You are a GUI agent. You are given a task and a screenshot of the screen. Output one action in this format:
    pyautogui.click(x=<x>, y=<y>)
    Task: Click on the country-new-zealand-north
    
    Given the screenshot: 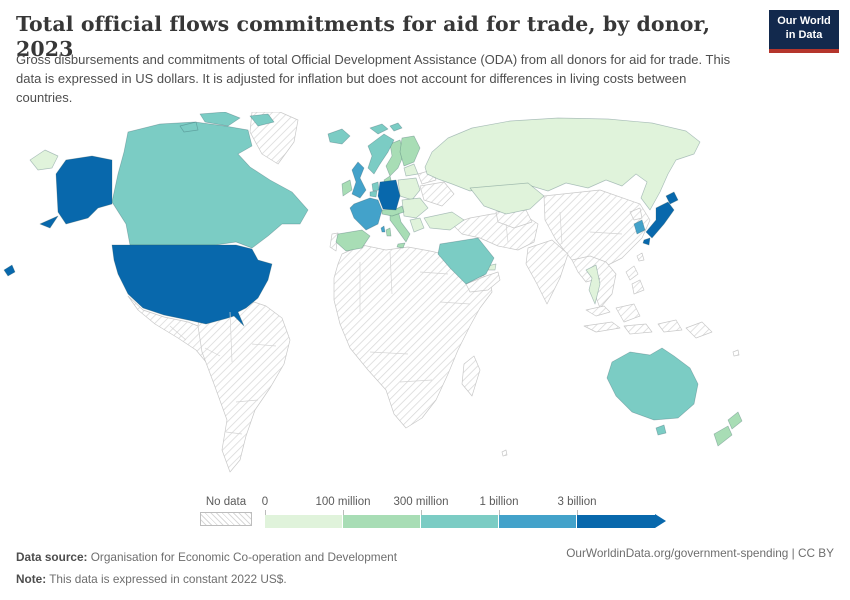 What is the action you would take?
    pyautogui.click(x=735, y=420)
    